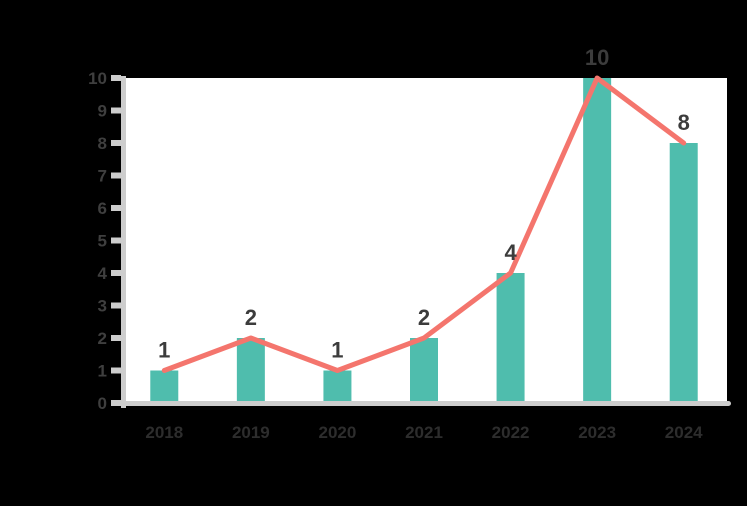 The height and width of the screenshot is (506, 747). I want to click on bar-2018, so click(164, 386).